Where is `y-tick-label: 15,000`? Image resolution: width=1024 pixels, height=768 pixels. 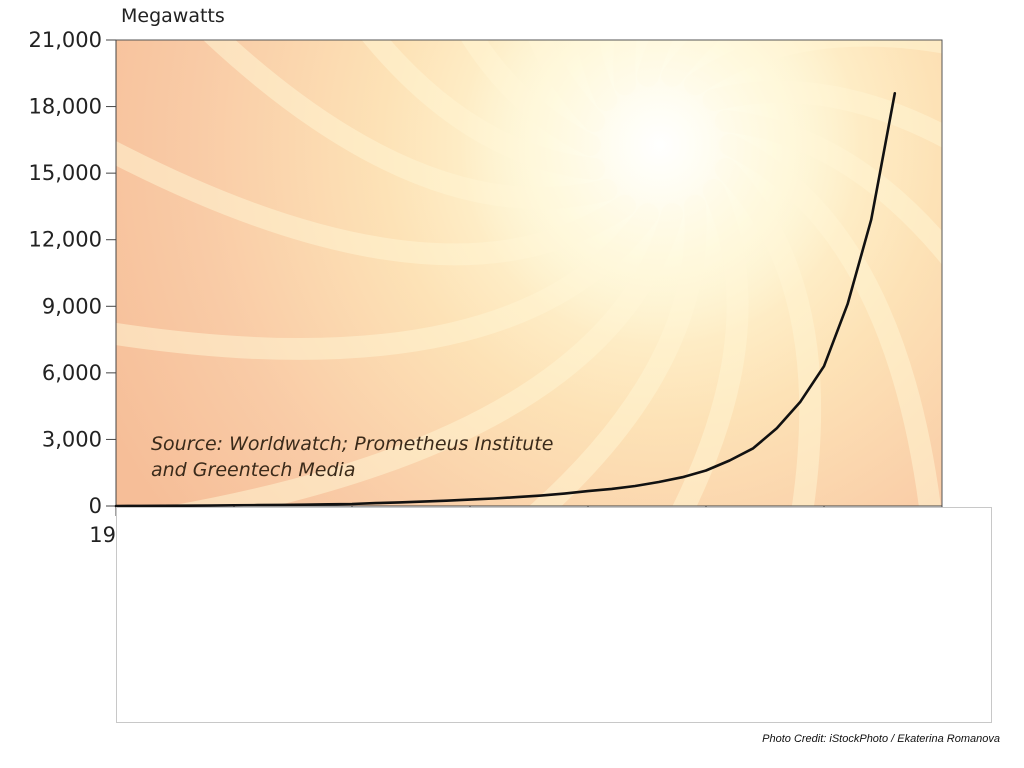 y-tick-label: 15,000 is located at coordinates (65, 173).